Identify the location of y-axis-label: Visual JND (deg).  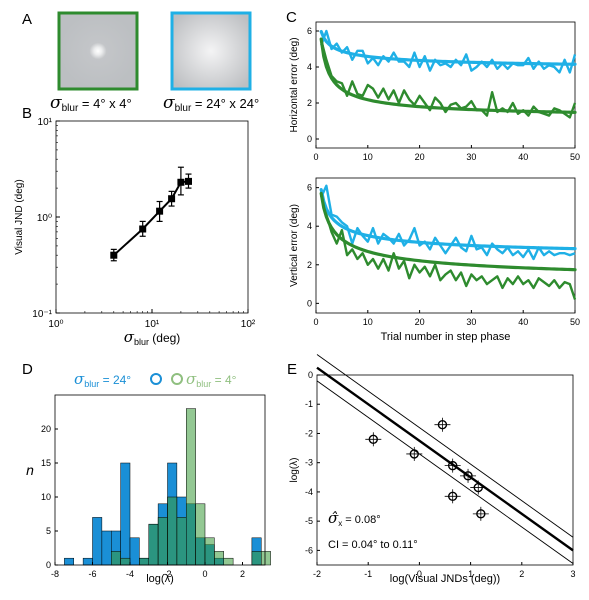
(19, 216).